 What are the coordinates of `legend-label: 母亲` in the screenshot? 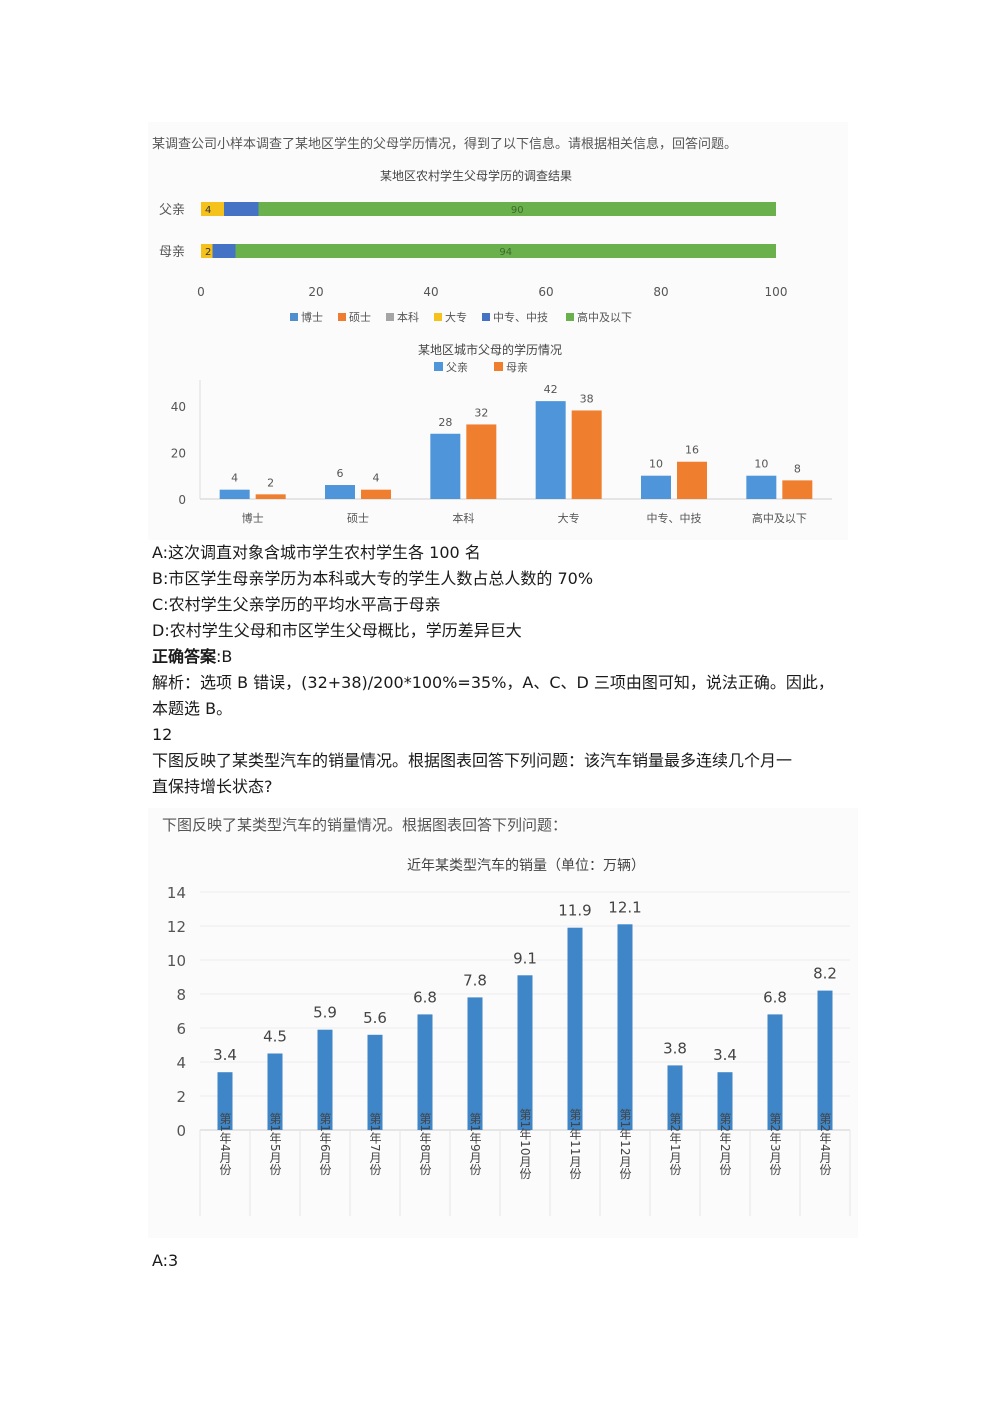 It's located at (517, 367).